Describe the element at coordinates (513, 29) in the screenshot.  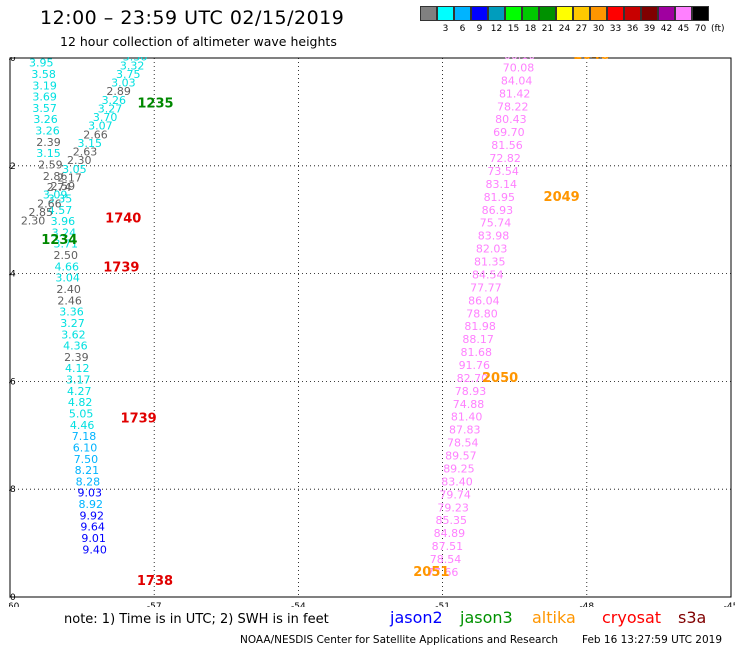
I see `scale-label: 15` at that location.